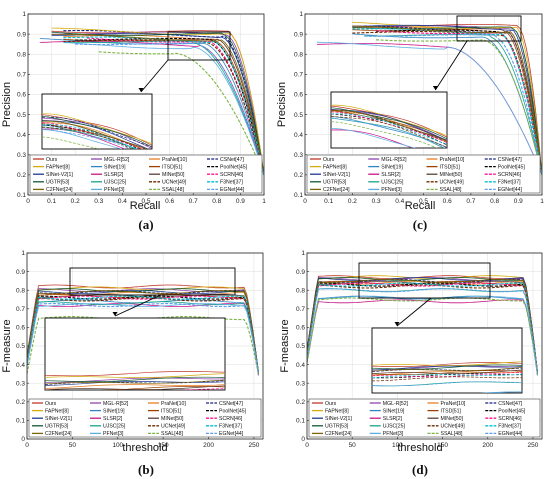 This screenshot has width=550, height=479. Describe the element at coordinates (442, 445) in the screenshot. I see `x-tick-label: 150` at that location.